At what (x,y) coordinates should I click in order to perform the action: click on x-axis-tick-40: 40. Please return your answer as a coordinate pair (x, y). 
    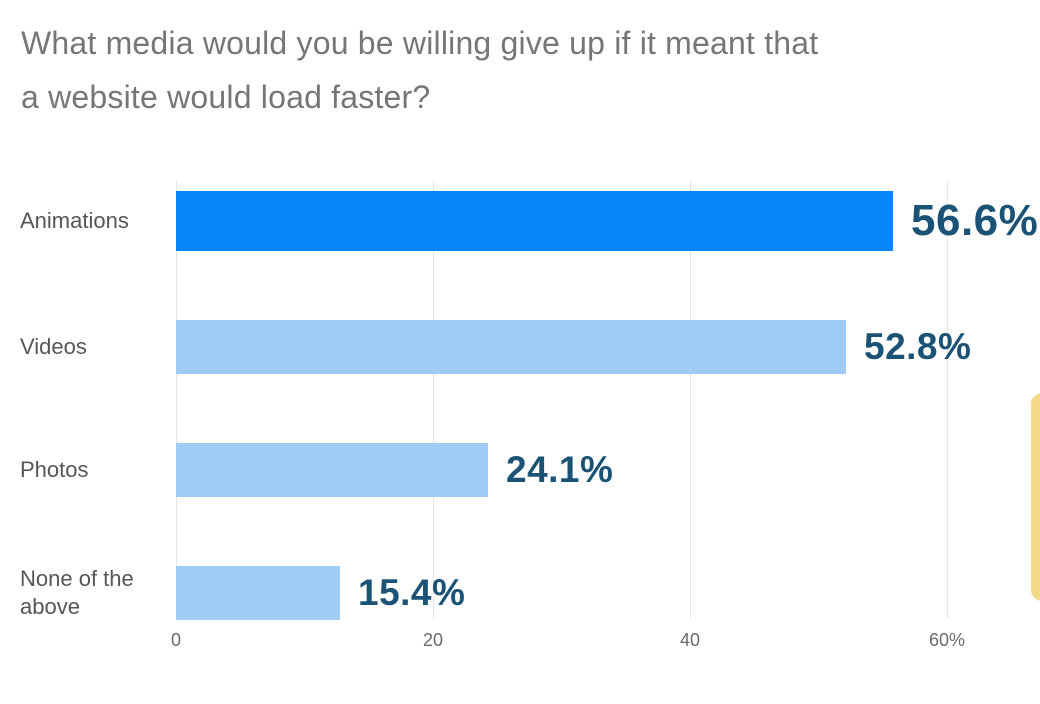
    Looking at the image, I should click on (690, 640).